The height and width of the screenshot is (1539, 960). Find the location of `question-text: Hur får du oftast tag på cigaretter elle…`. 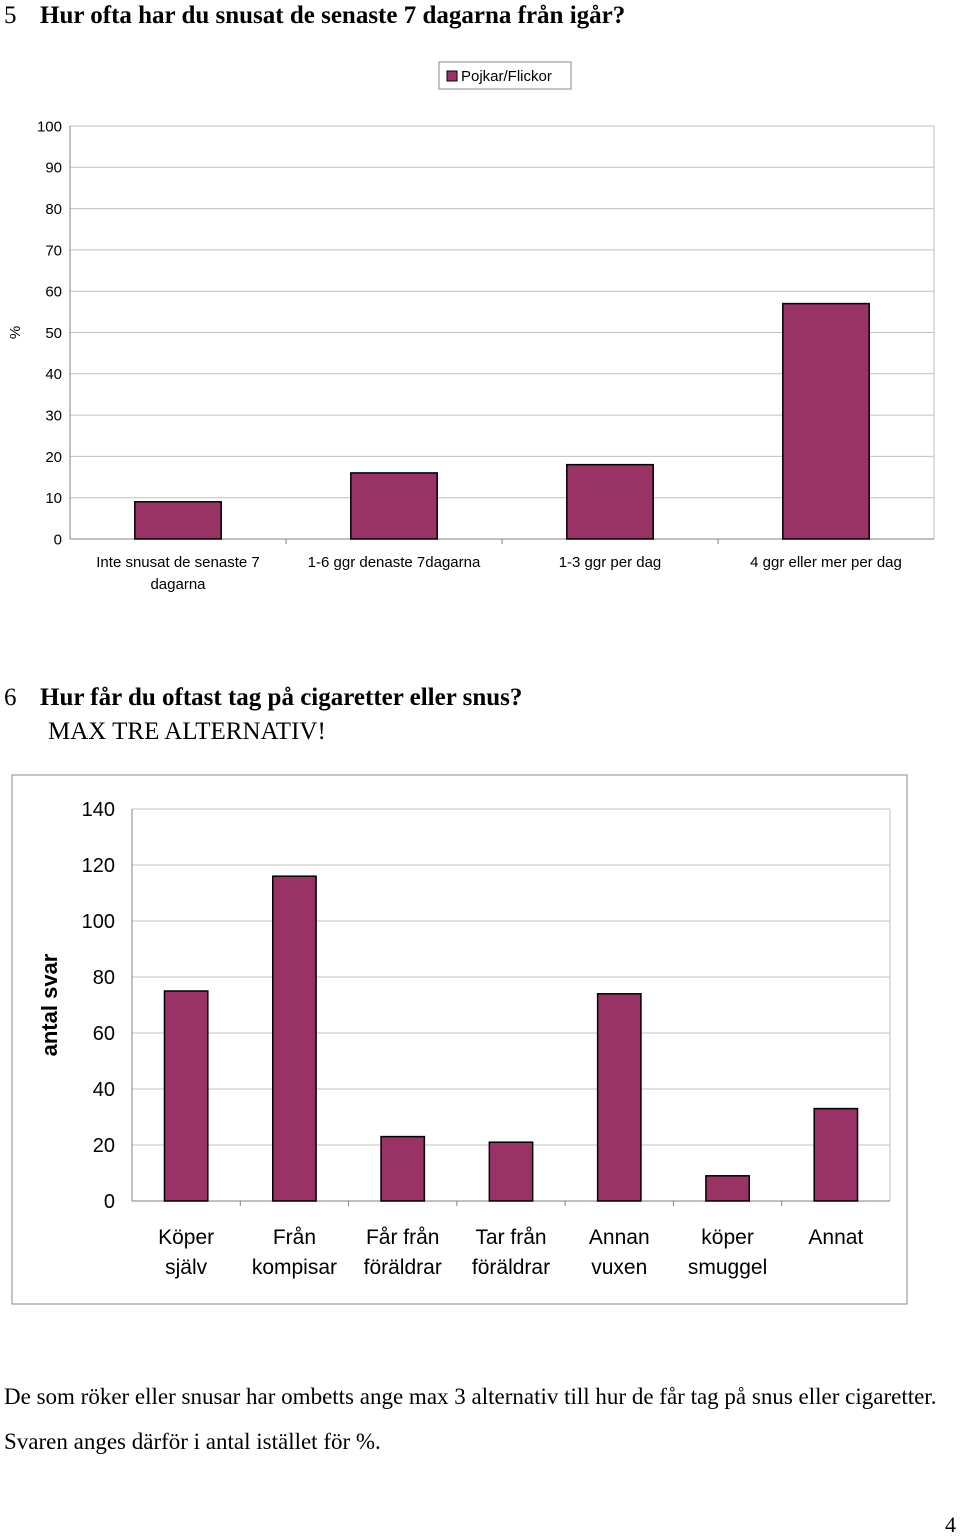

question-text: Hur får du oftast tag på cigaretter elle… is located at coordinates (281, 697).